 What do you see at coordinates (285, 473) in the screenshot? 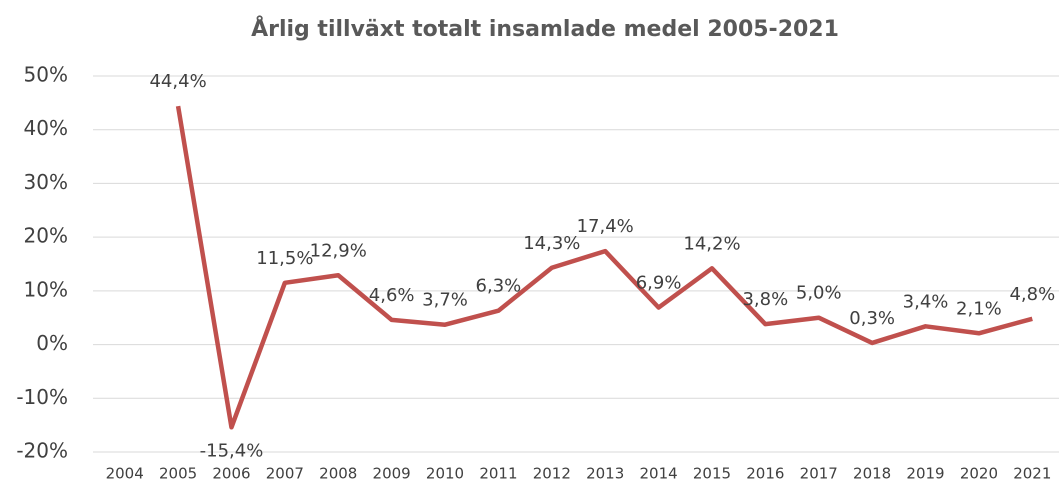
I see `x-tick-label: 2007` at bounding box center [285, 473].